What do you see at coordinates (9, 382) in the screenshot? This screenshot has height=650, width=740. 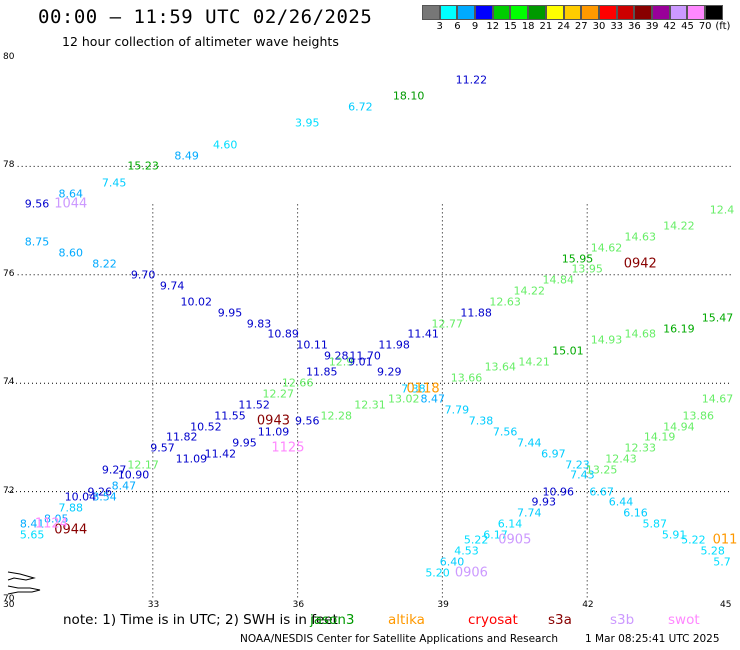 I see `latitude-label: 74` at bounding box center [9, 382].